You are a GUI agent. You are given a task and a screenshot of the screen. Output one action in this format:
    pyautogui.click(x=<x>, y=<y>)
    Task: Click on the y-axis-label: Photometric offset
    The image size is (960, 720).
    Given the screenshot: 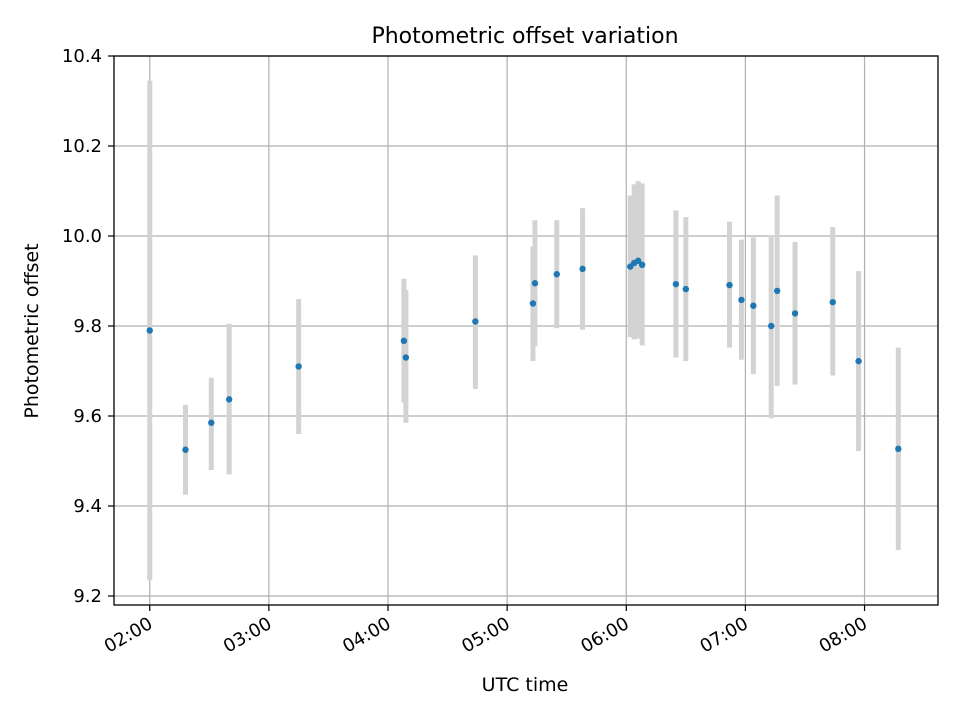 What is the action you would take?
    pyautogui.click(x=32, y=330)
    